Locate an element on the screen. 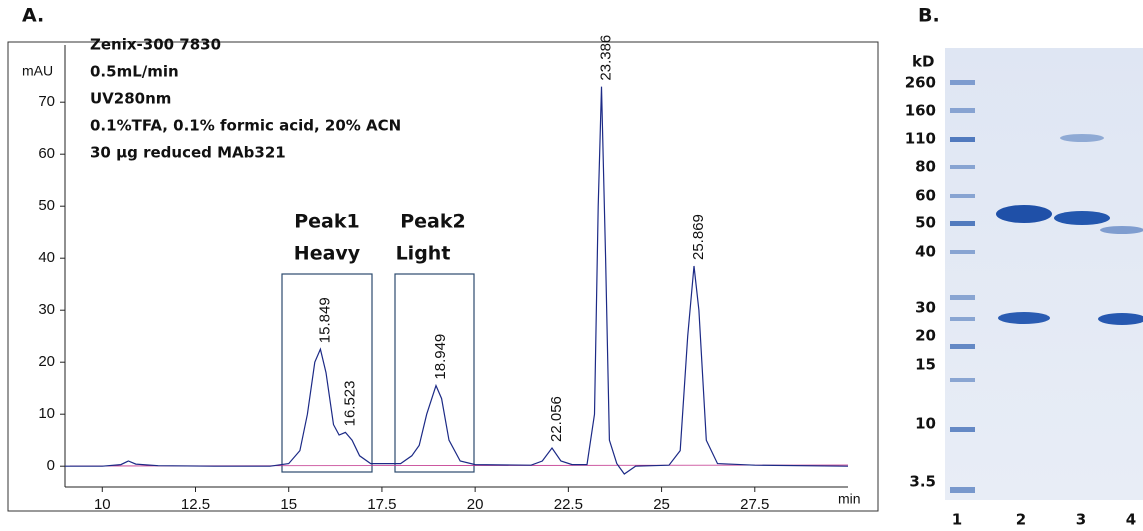 The width and height of the screenshot is (1143, 531). gel-bands is located at coordinates (1046, 286).